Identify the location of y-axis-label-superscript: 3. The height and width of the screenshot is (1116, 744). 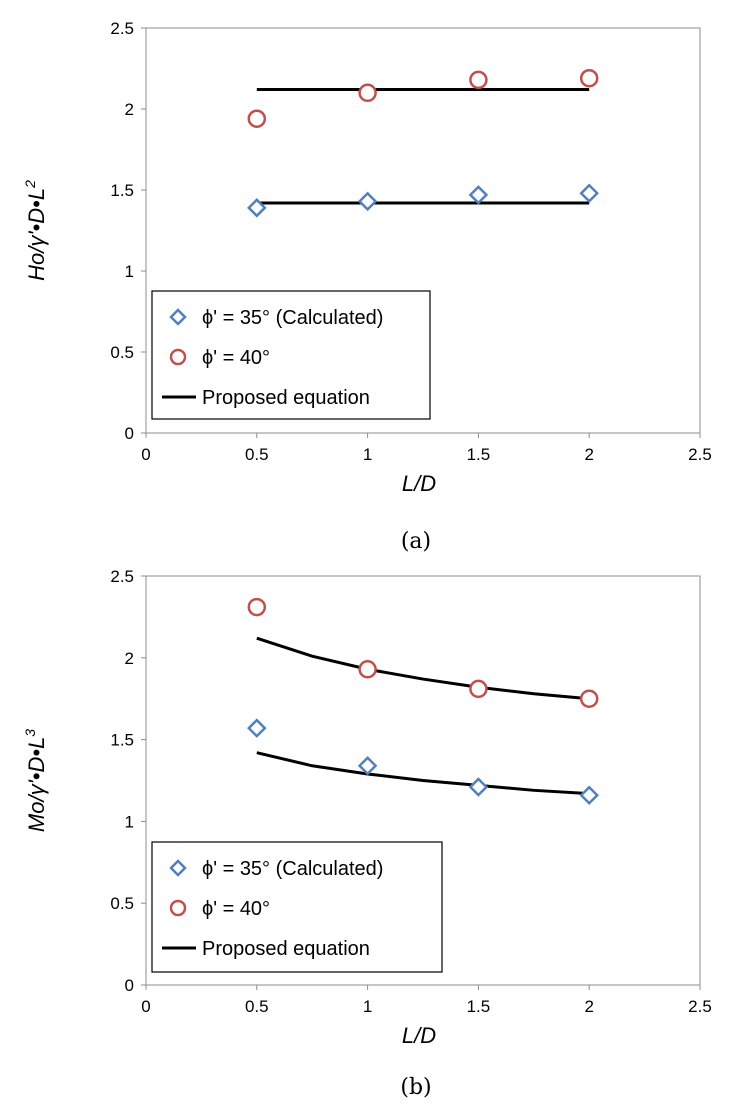
(30, 733).